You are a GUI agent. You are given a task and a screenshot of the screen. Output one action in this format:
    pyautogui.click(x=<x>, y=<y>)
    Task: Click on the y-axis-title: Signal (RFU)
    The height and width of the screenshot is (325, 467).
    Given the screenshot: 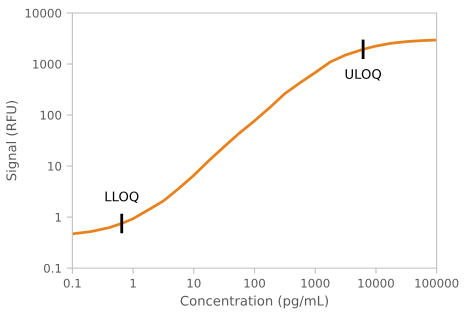 What is the action you would take?
    pyautogui.click(x=12, y=140)
    